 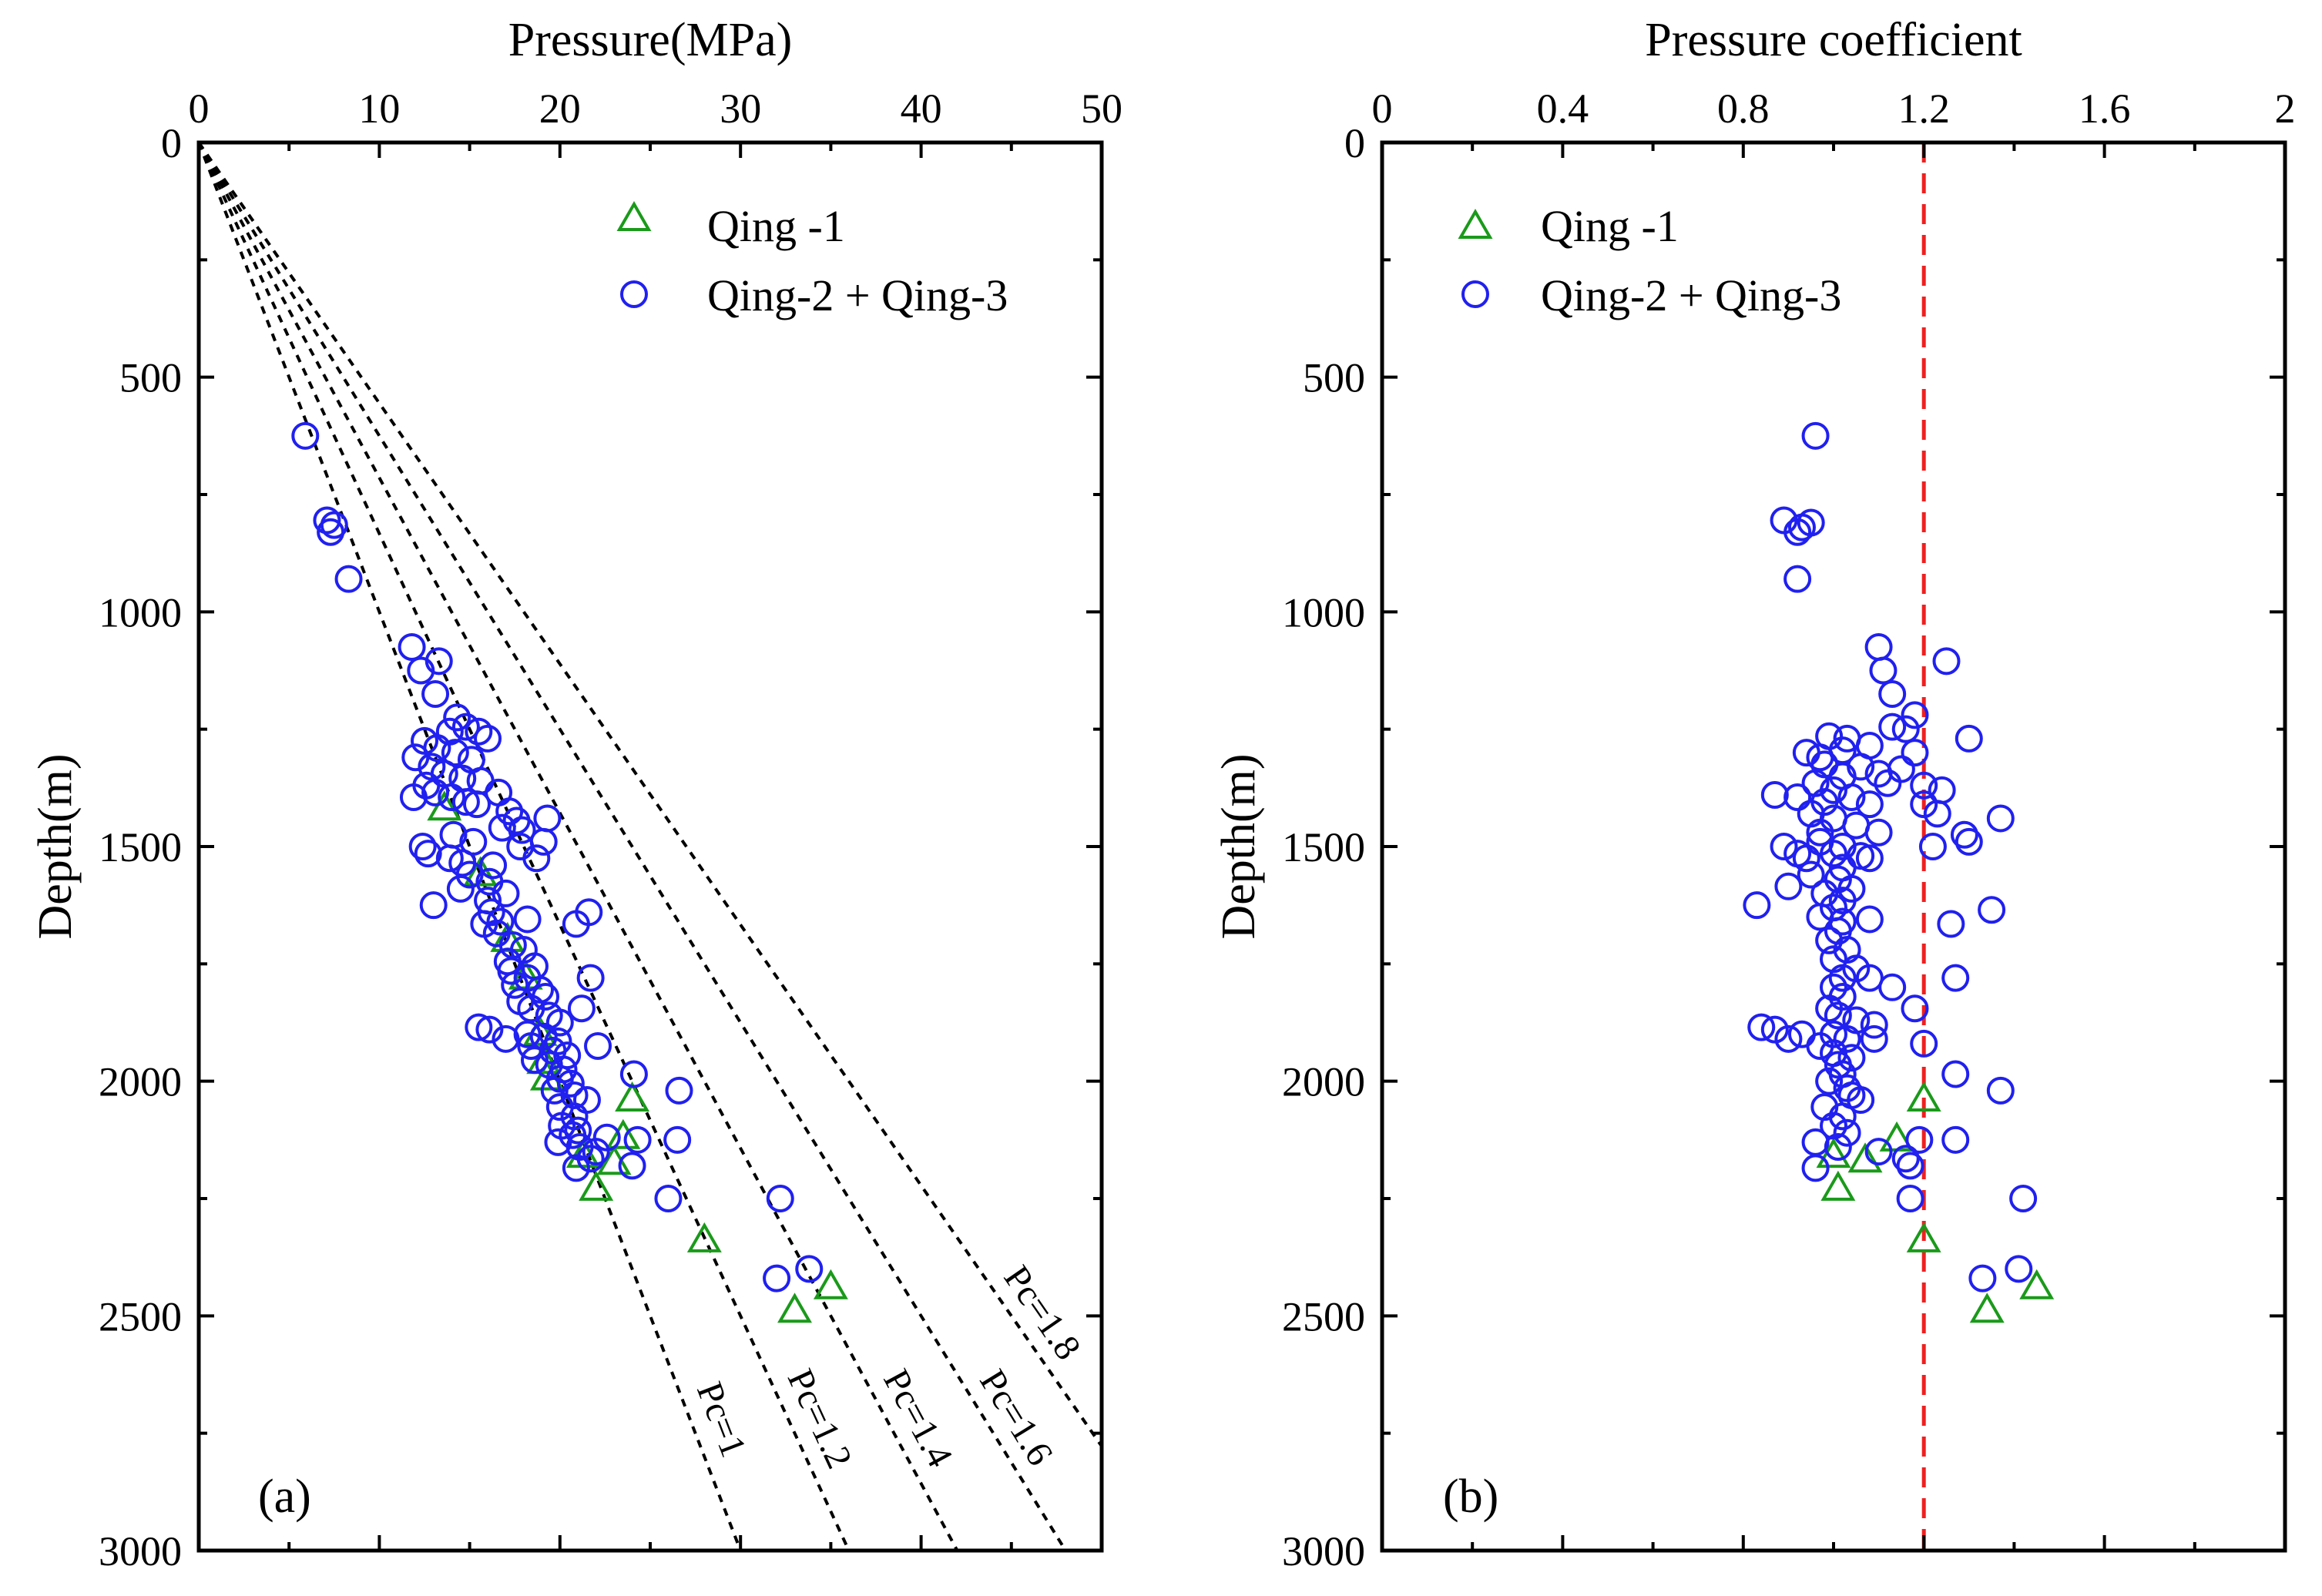 What do you see at coordinates (1744, 109) in the screenshot?
I see `x-tick-label: 0.8` at bounding box center [1744, 109].